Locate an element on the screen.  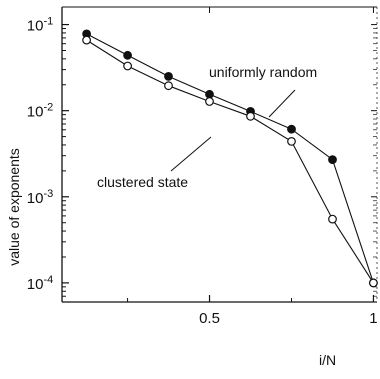
annotation-leader-clustered-state is located at coordinates (191, 154).